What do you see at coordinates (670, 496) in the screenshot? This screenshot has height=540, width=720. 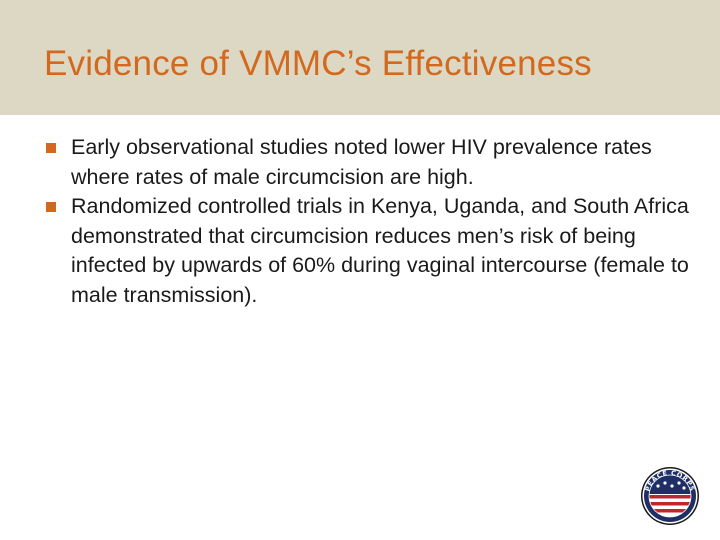 I see `peace-corps-logo: PEACE CORPS` at bounding box center [670, 496].